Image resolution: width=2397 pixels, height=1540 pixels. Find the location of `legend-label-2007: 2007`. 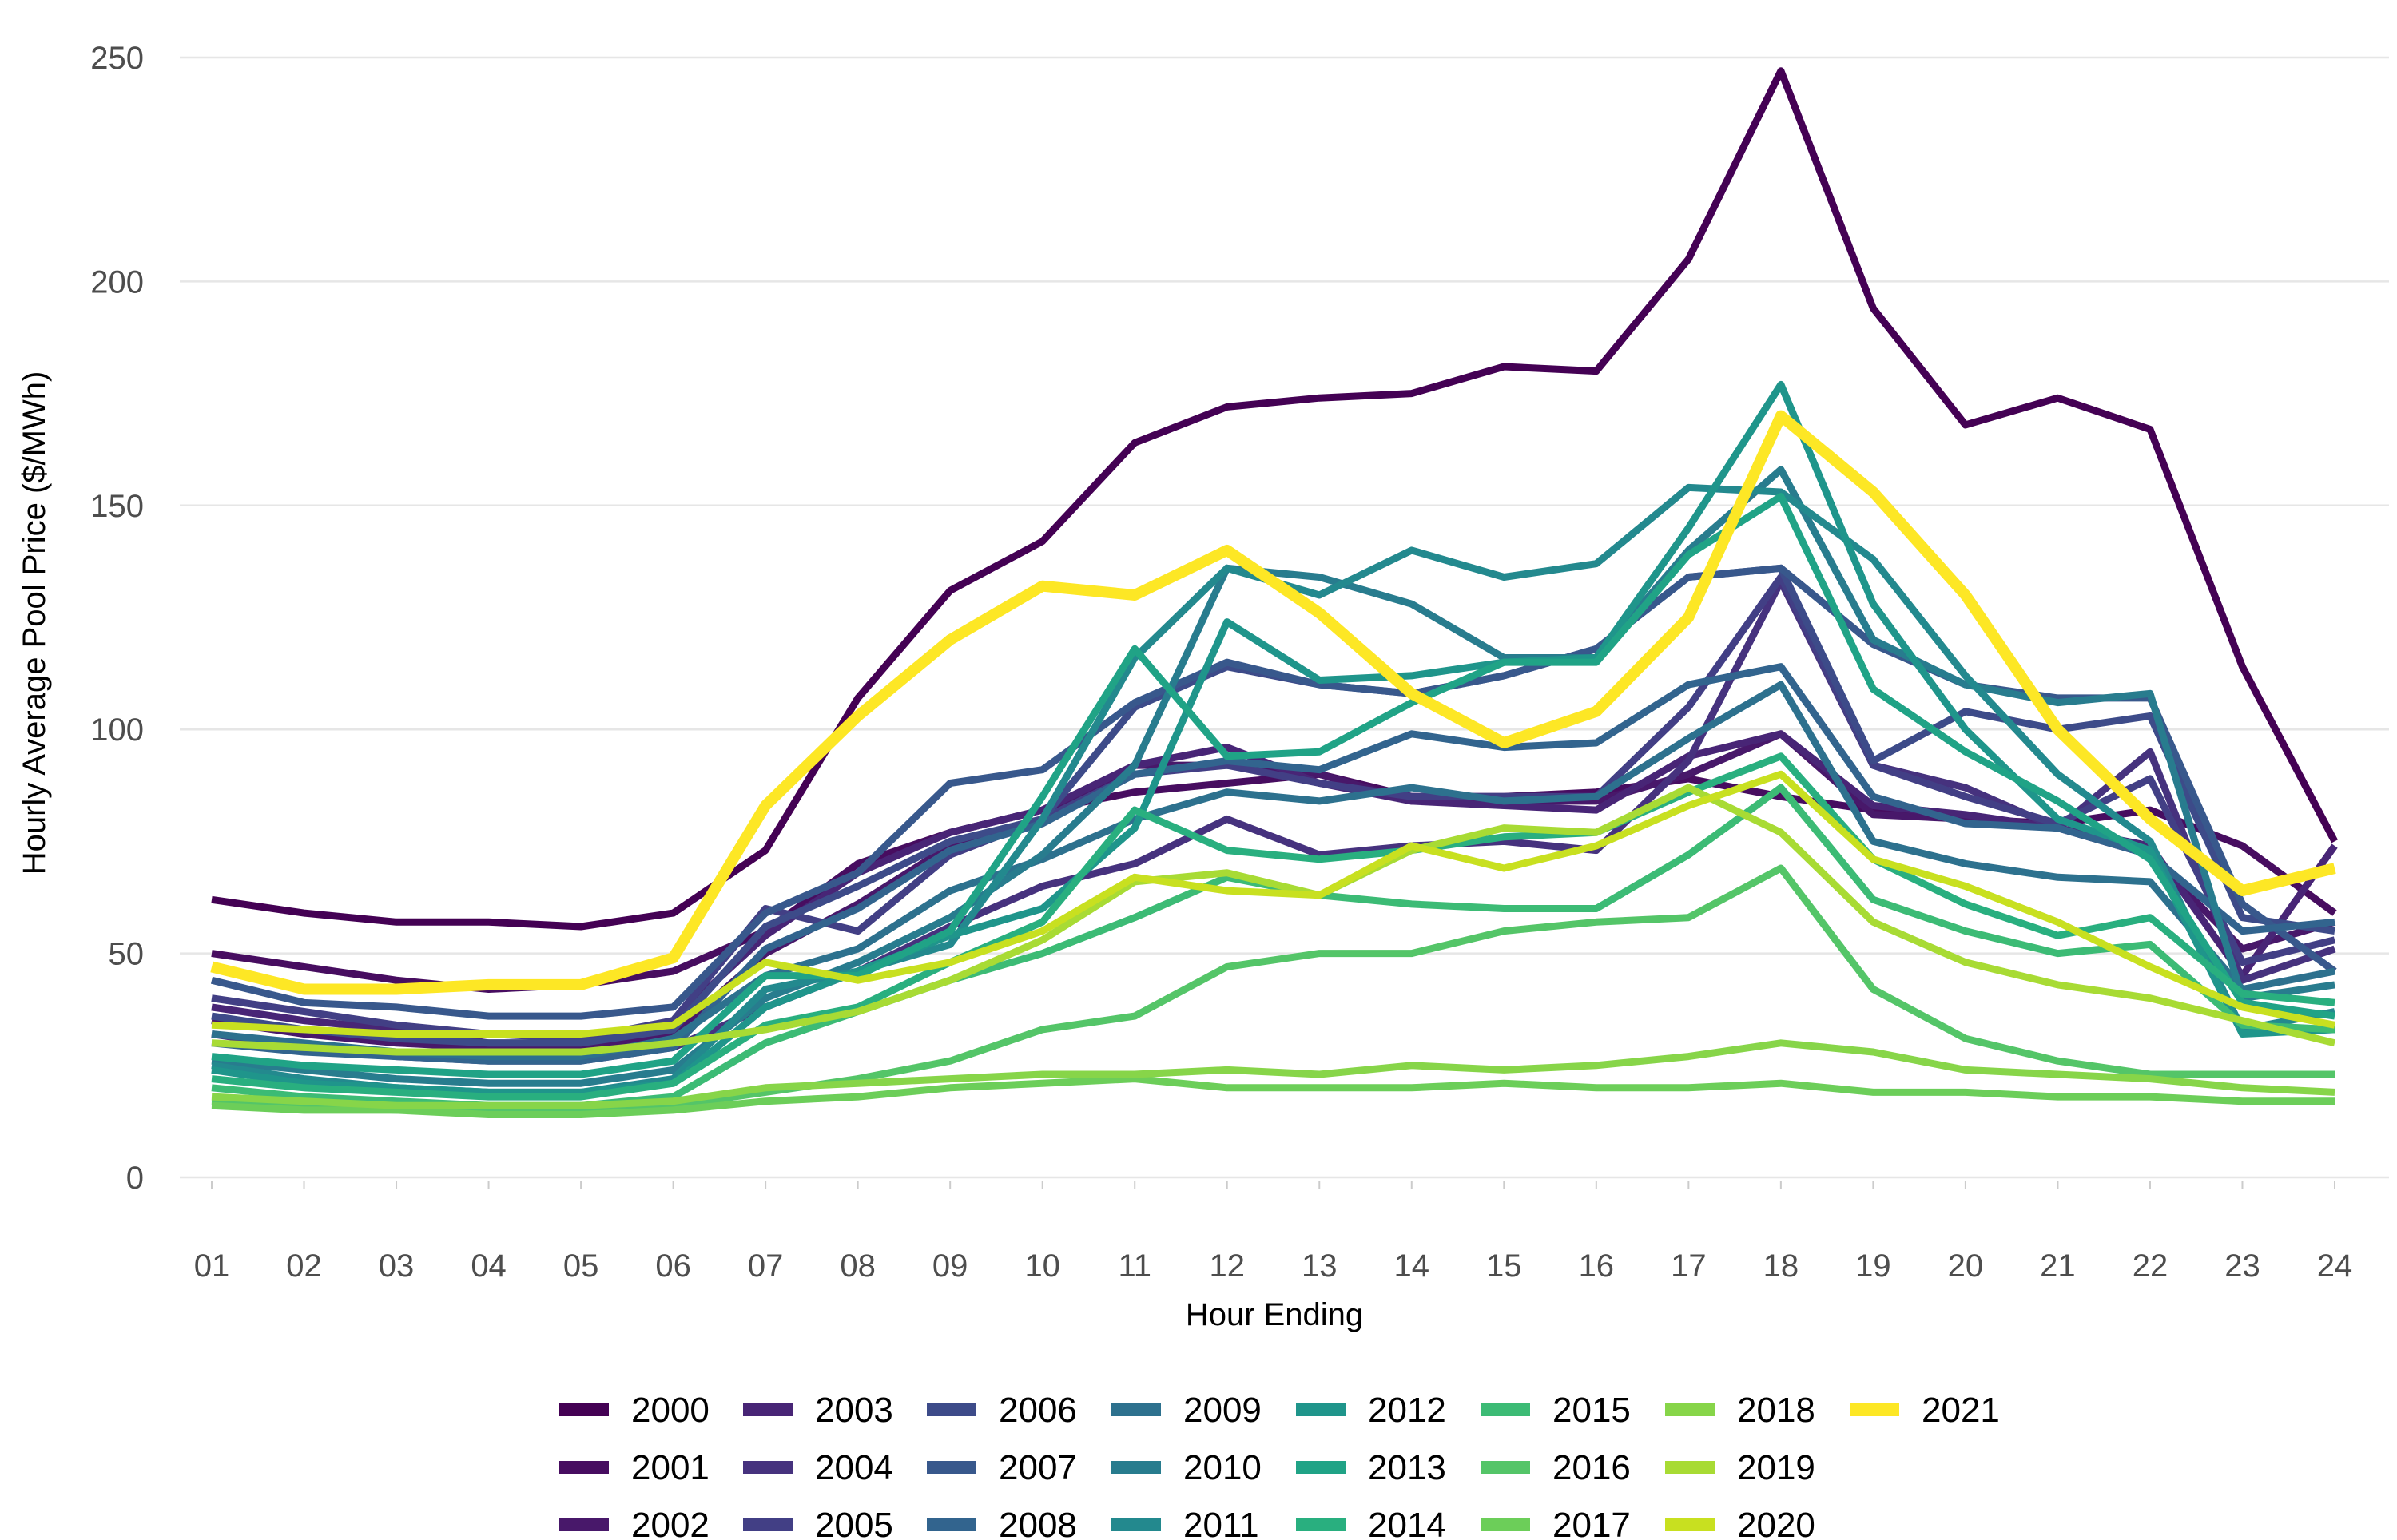

legend-label-2007: 2007 is located at coordinates (1038, 1467).